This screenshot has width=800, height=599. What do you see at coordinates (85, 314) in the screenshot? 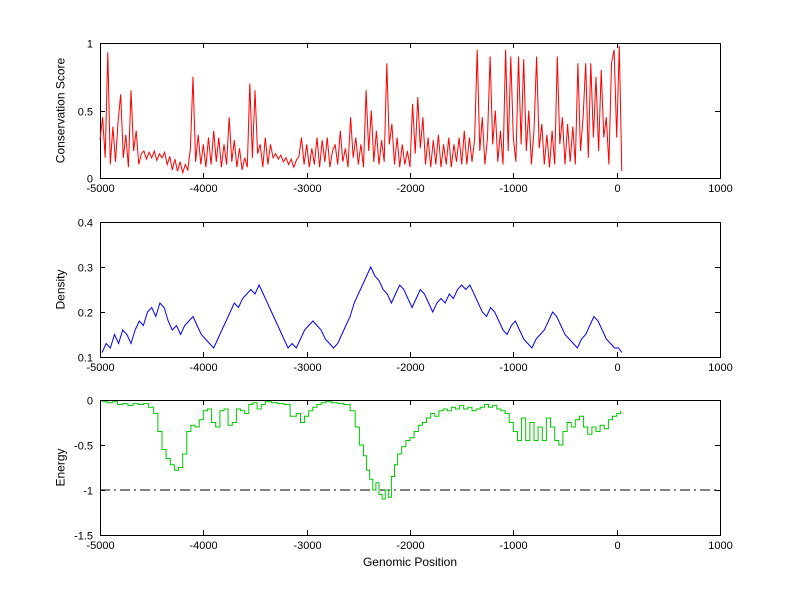
I see `y-tick-label: 0.2` at bounding box center [85, 314].